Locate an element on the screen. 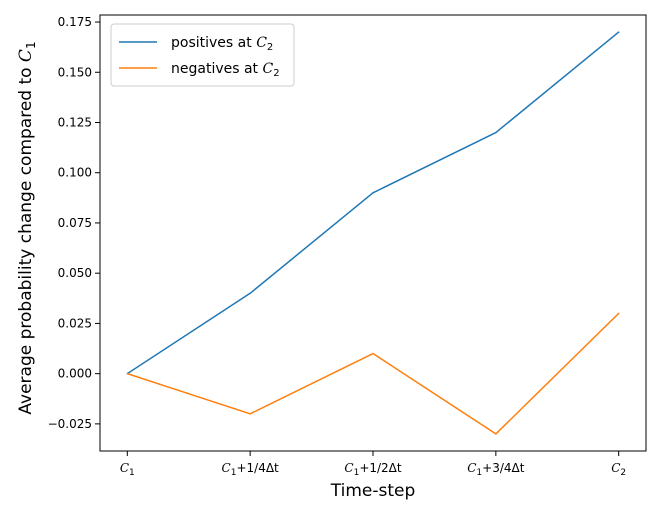  legend-label: negatives at C2 is located at coordinates (225, 70).